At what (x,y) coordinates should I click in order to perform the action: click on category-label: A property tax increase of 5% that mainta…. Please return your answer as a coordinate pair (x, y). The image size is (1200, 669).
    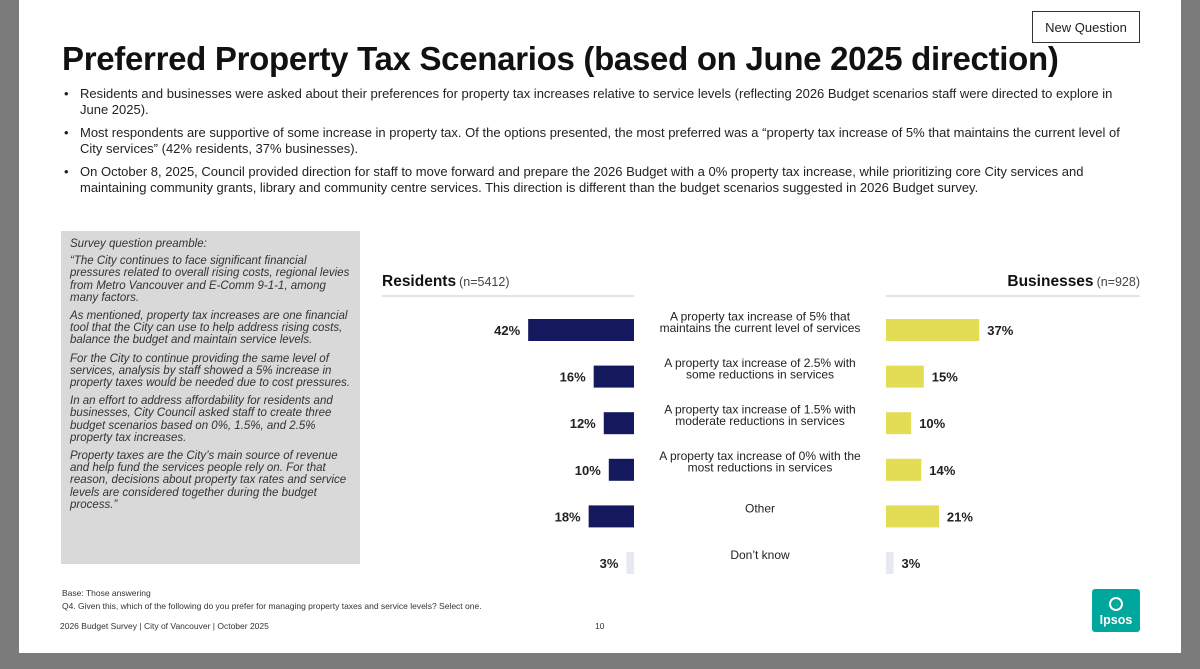
    Looking at the image, I should click on (760, 322).